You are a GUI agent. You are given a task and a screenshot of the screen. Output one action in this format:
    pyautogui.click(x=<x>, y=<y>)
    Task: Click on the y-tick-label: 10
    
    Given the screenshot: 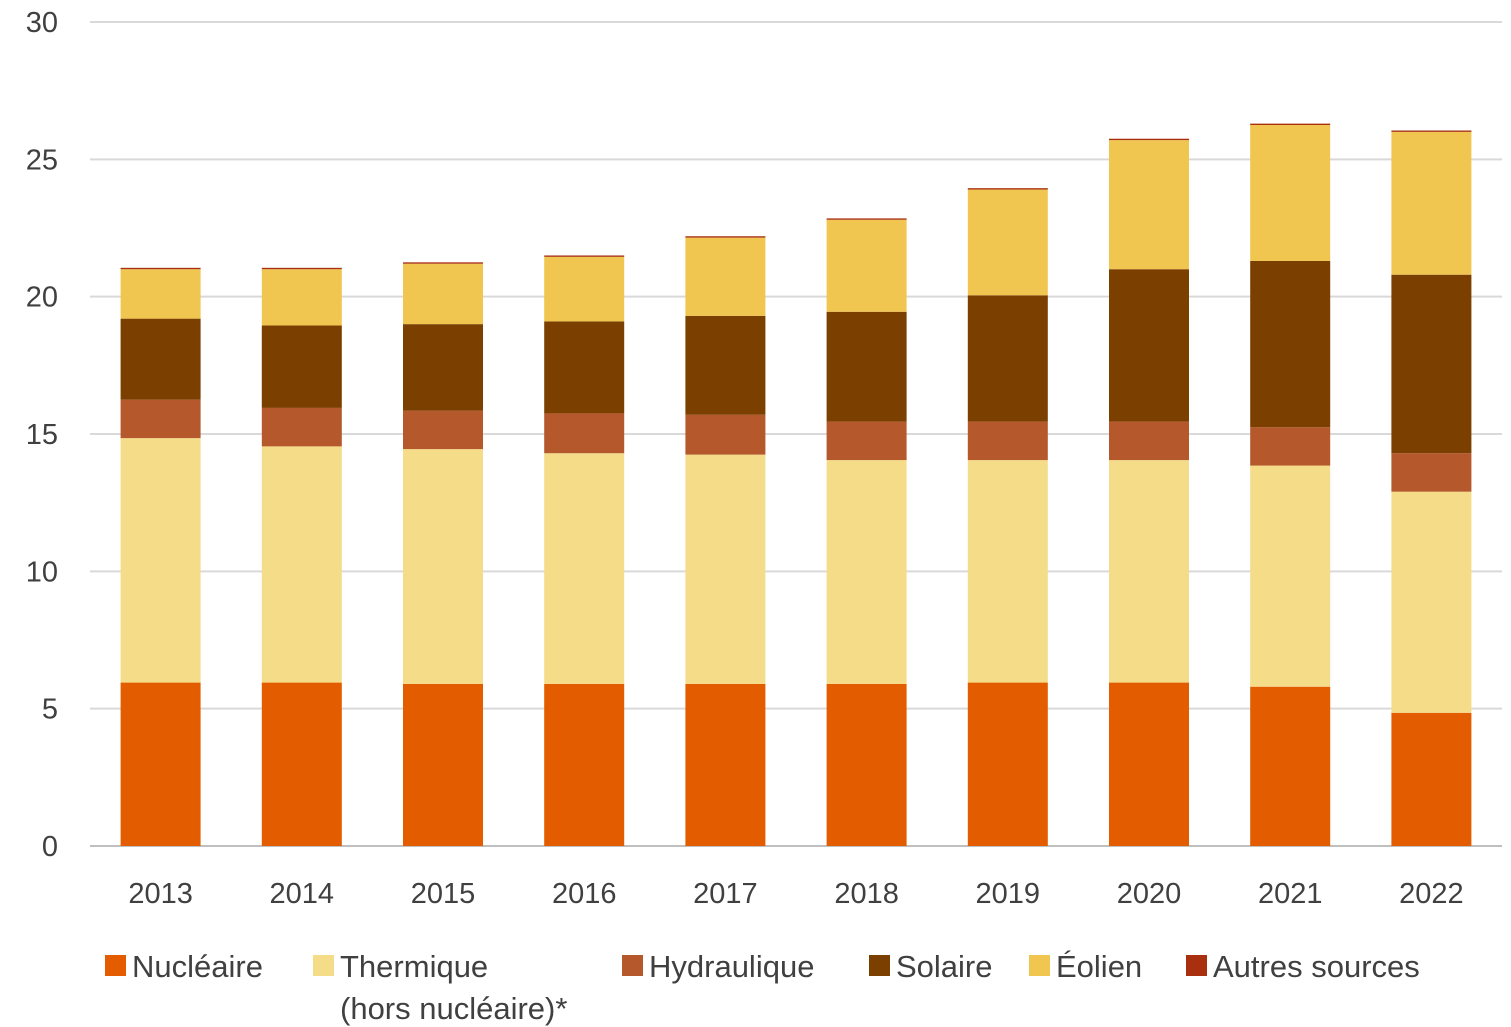 What is the action you would take?
    pyautogui.click(x=42, y=572)
    